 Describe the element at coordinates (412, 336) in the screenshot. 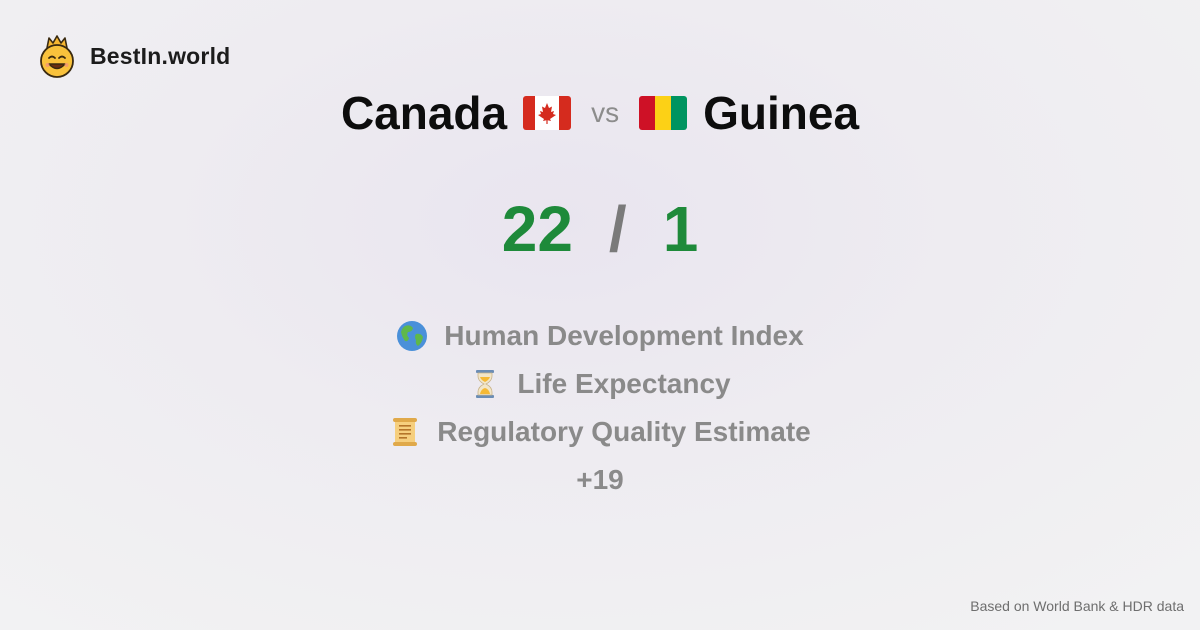

I see `globe-icon` at that location.